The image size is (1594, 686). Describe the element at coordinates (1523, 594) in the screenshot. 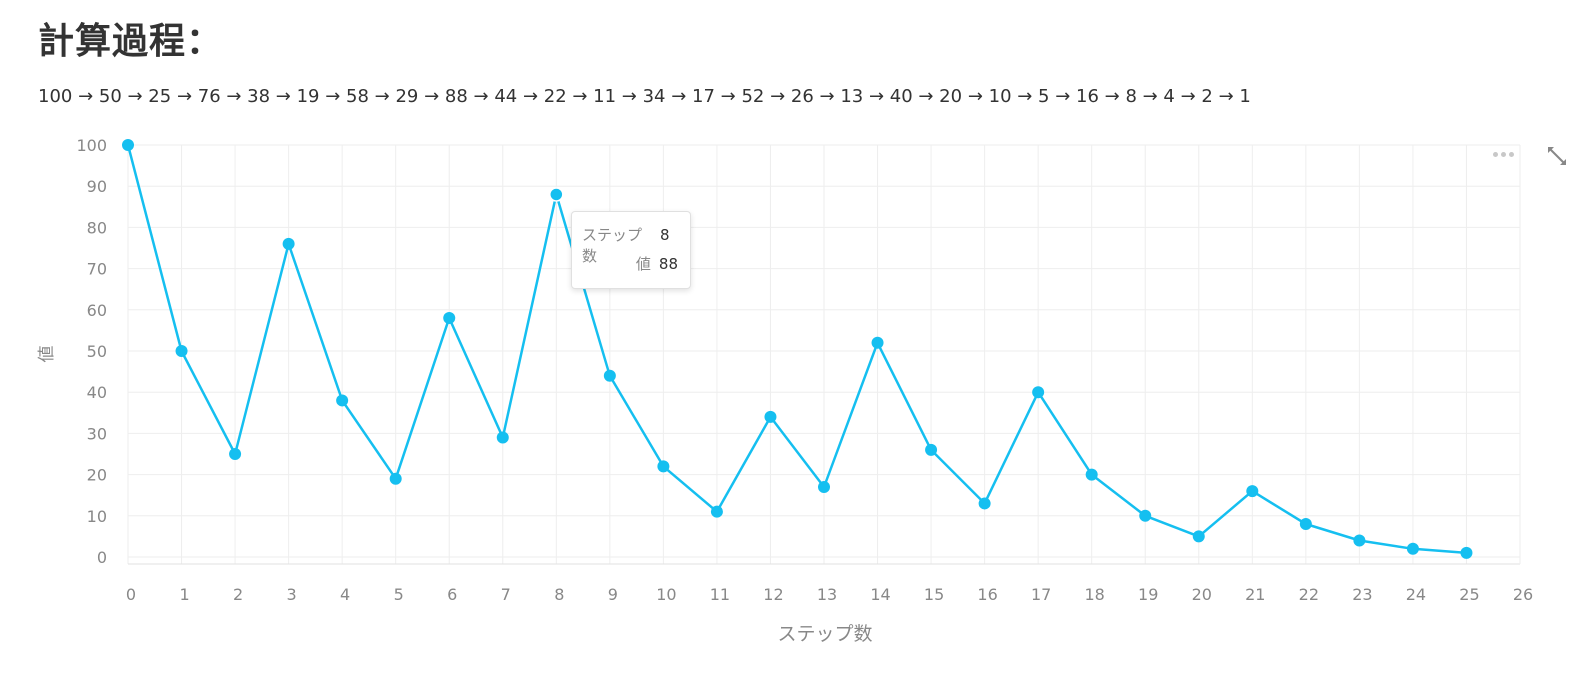

I see `x-tick-label: 26` at that location.